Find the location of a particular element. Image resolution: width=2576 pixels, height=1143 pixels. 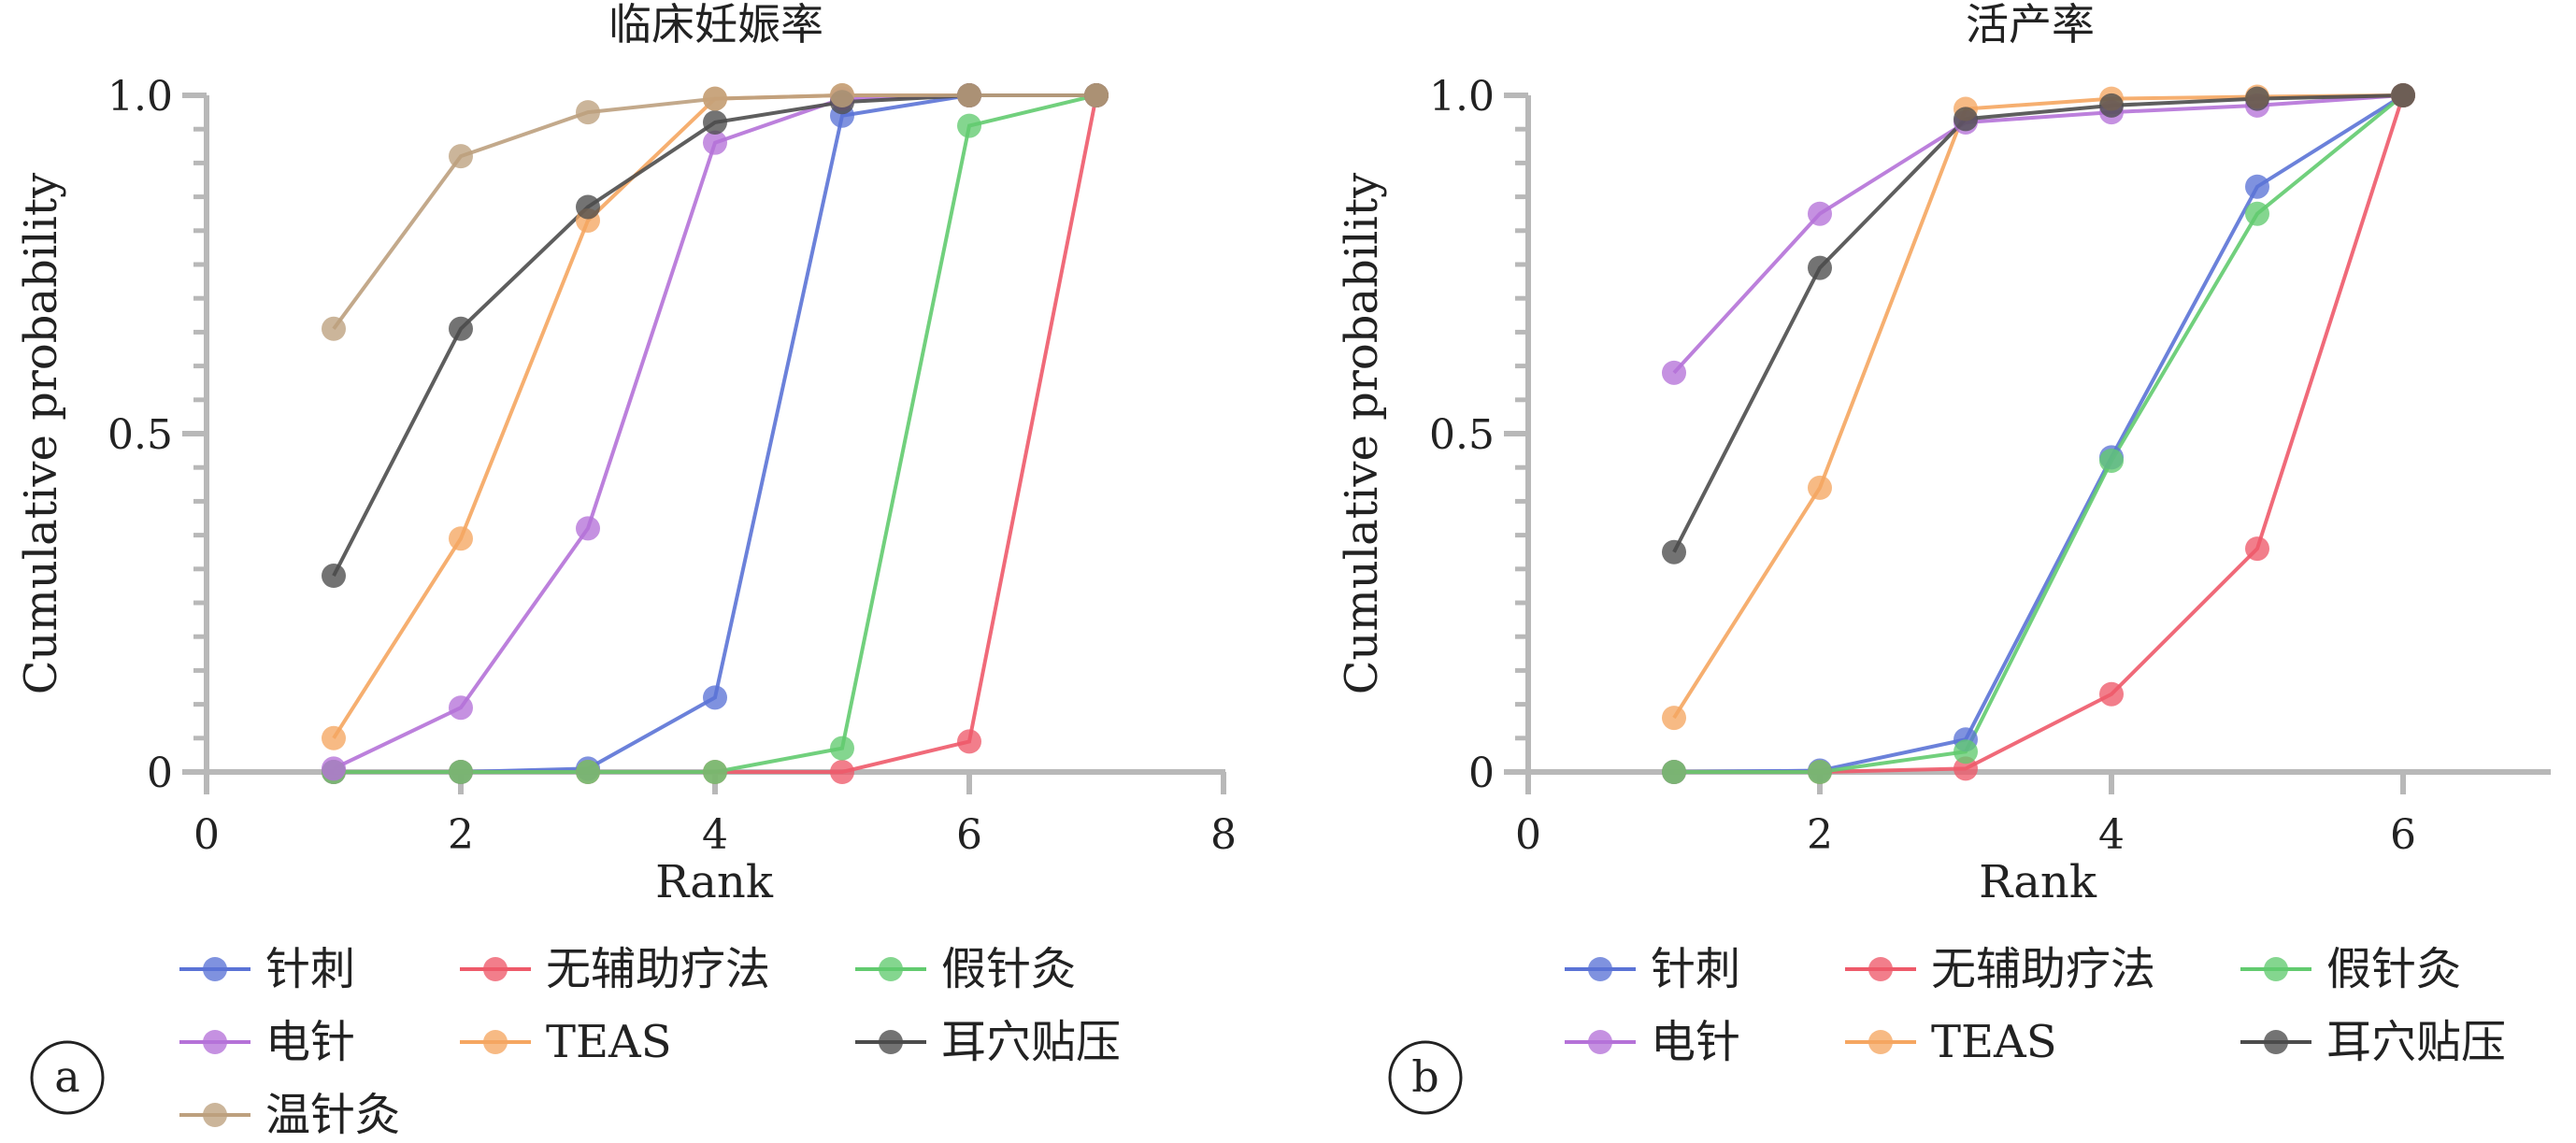

x-tick-label: 8 is located at coordinates (1223, 835).